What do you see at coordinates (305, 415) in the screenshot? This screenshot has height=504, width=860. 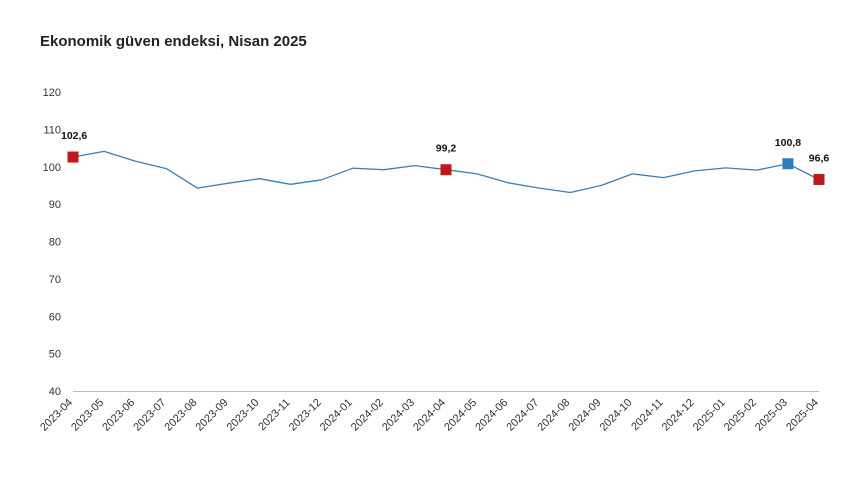 I see `x-tick-label: 2023-12` at bounding box center [305, 415].